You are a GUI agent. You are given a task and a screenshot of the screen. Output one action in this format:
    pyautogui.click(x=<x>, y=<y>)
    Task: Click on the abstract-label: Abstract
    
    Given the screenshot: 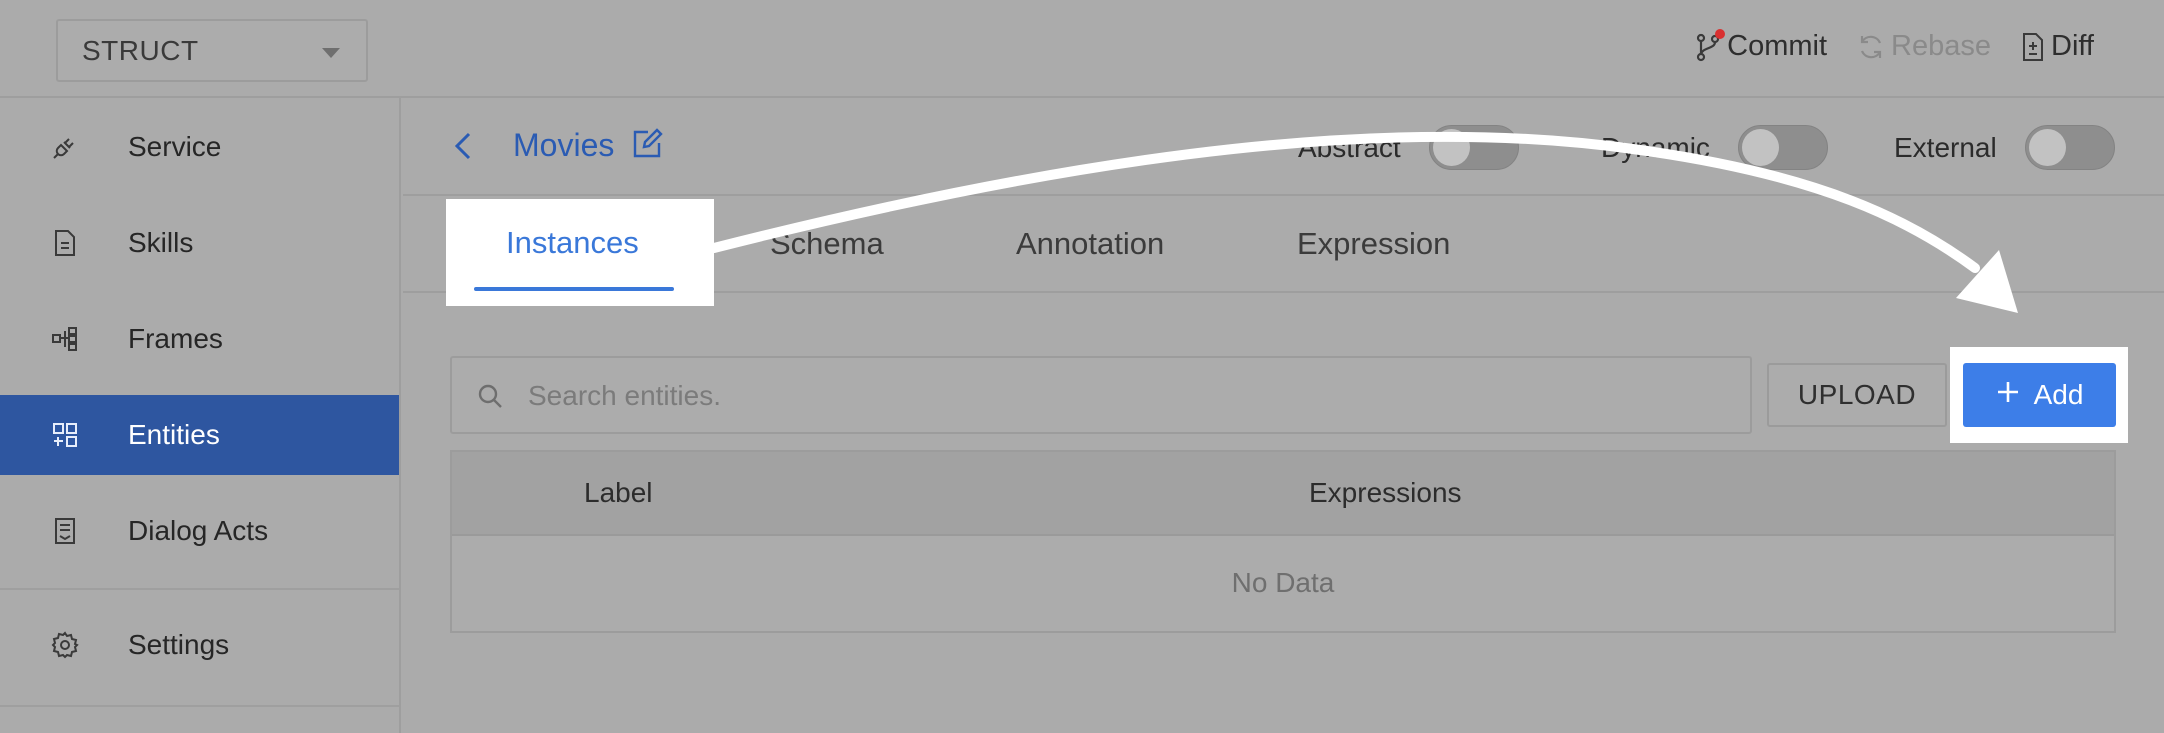 What is the action you would take?
    pyautogui.click(x=1349, y=147)
    